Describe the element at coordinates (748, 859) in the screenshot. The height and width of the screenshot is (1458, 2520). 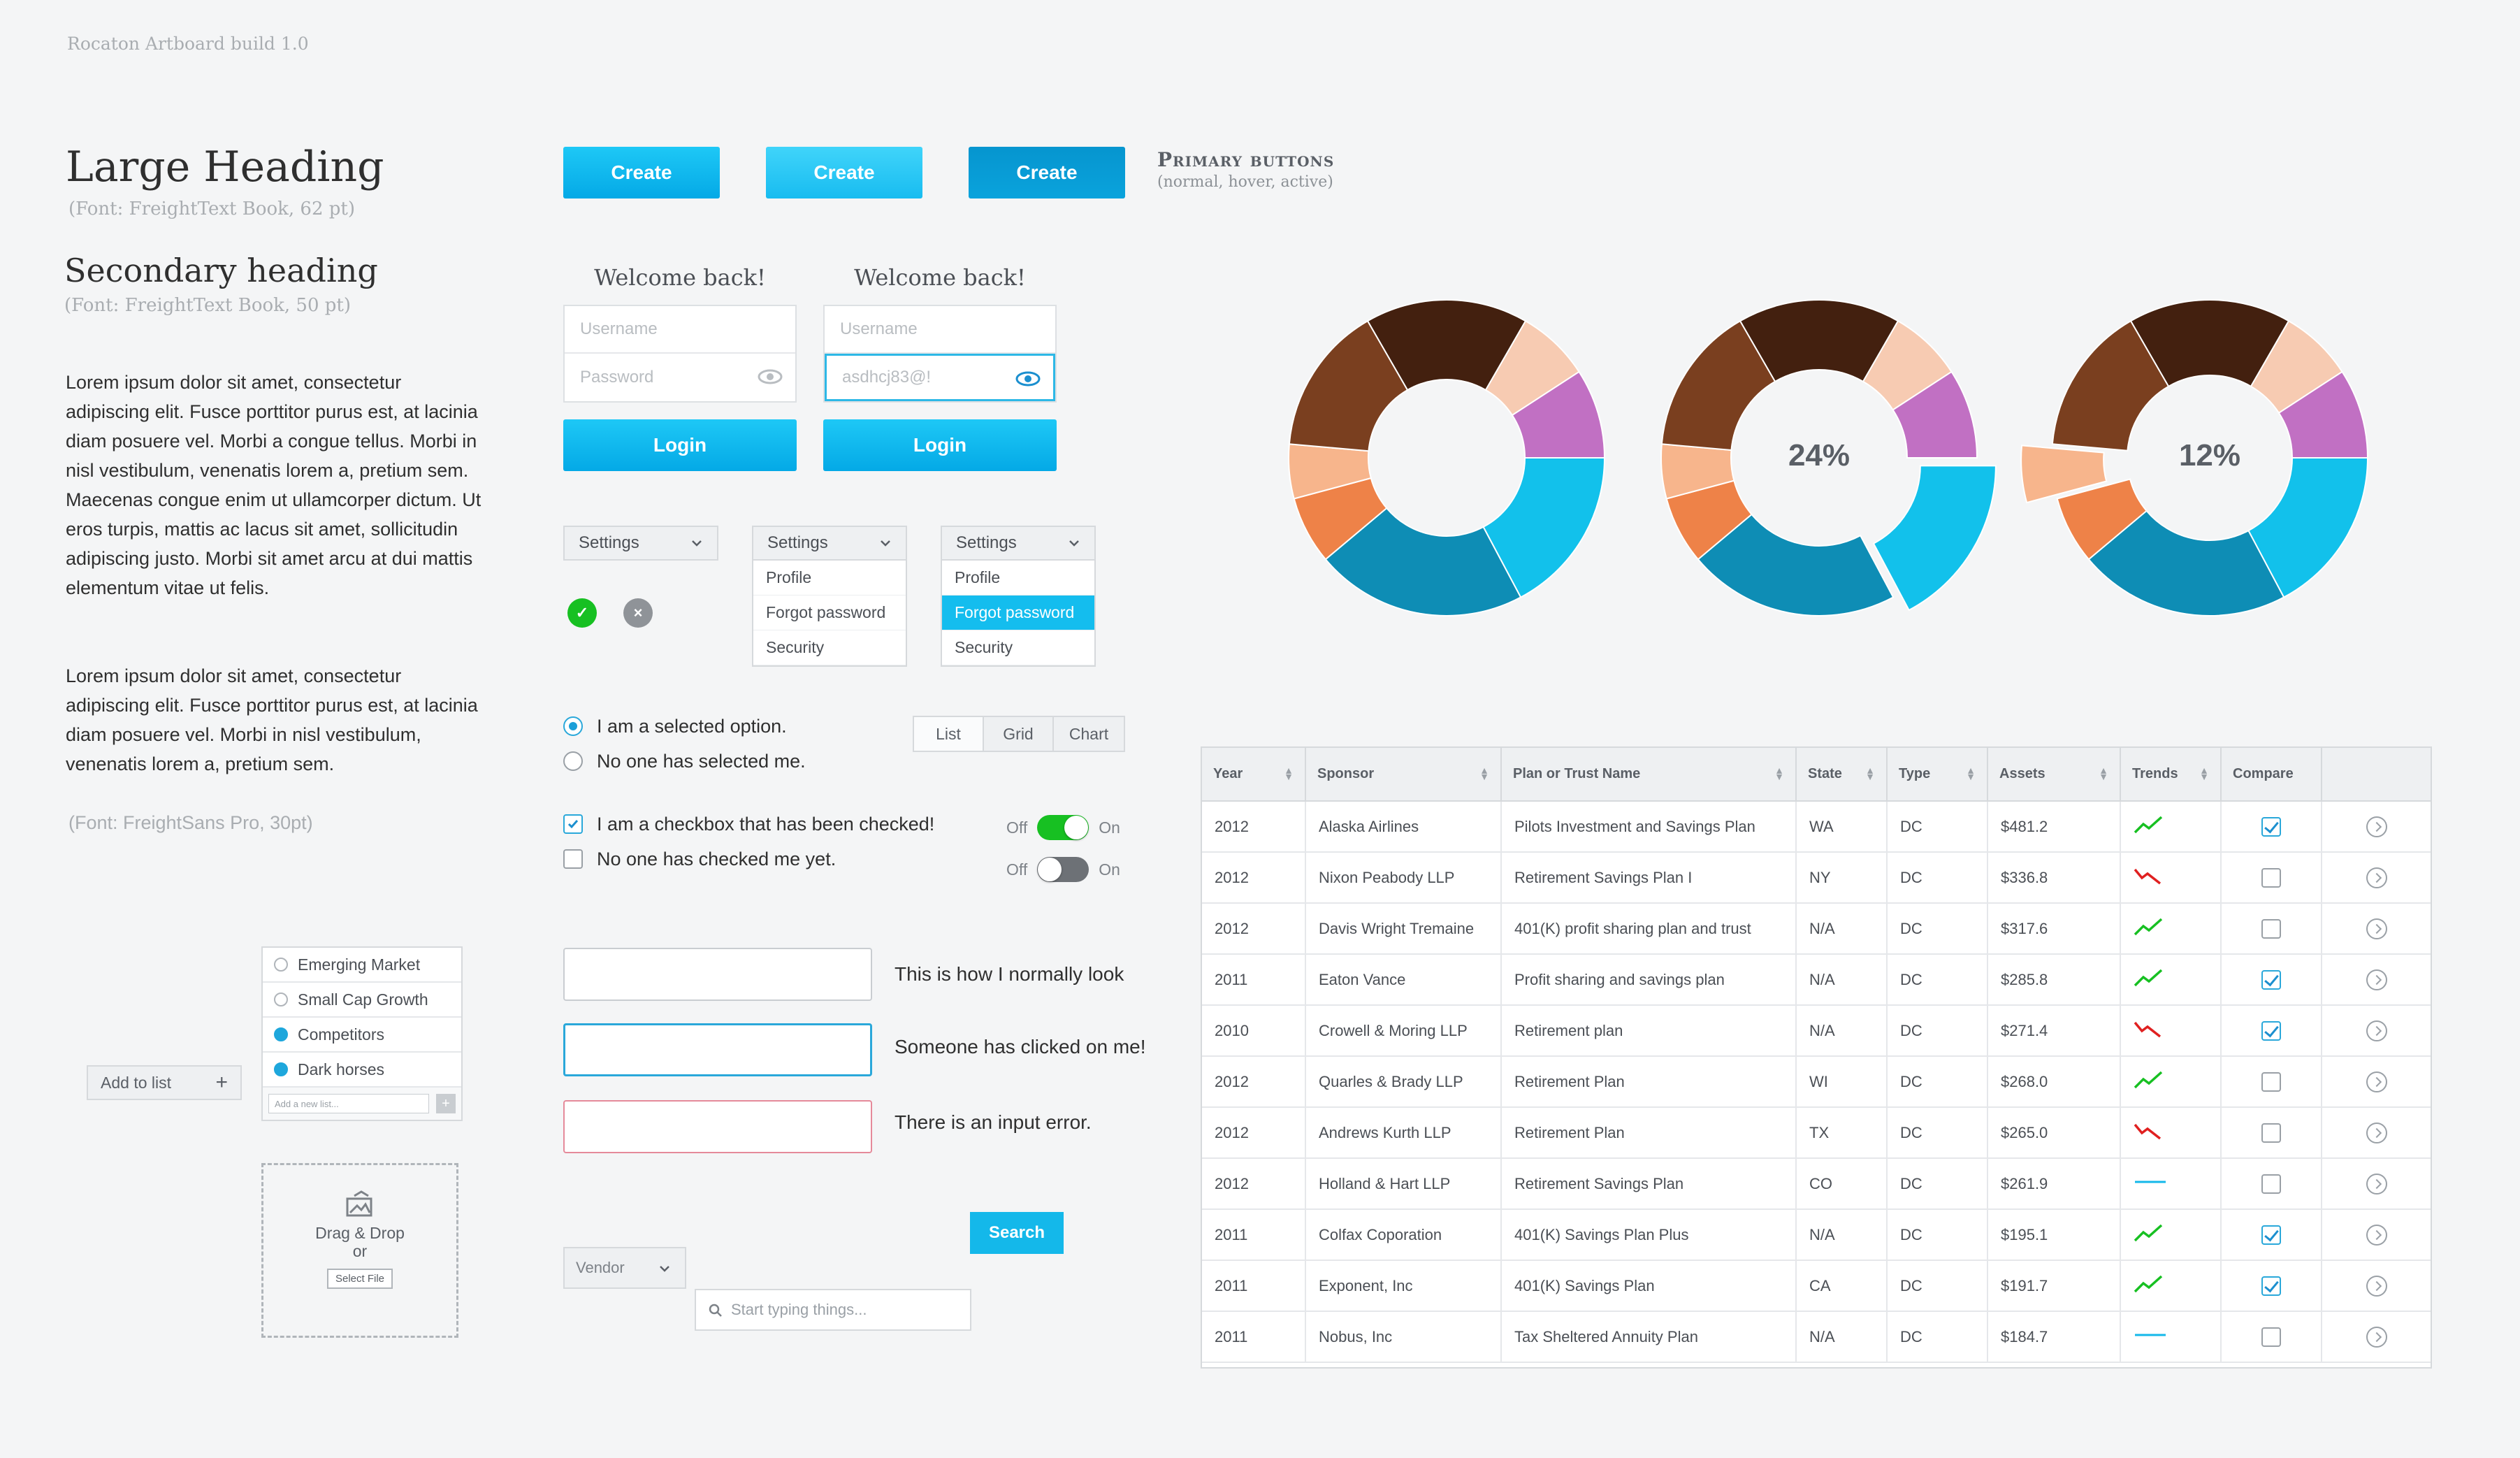
I see `checkbox-option: No one has checked me yet.` at that location.